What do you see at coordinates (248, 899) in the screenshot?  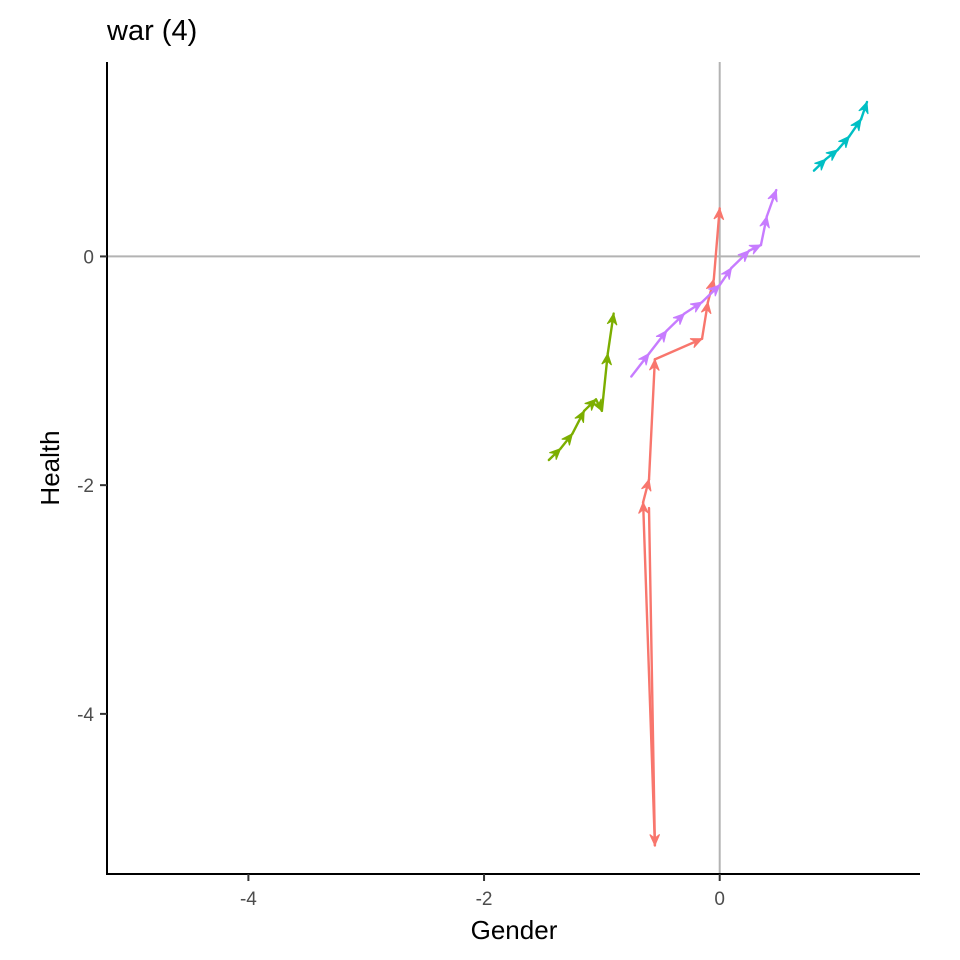 I see `x-tick-label: -4` at bounding box center [248, 899].